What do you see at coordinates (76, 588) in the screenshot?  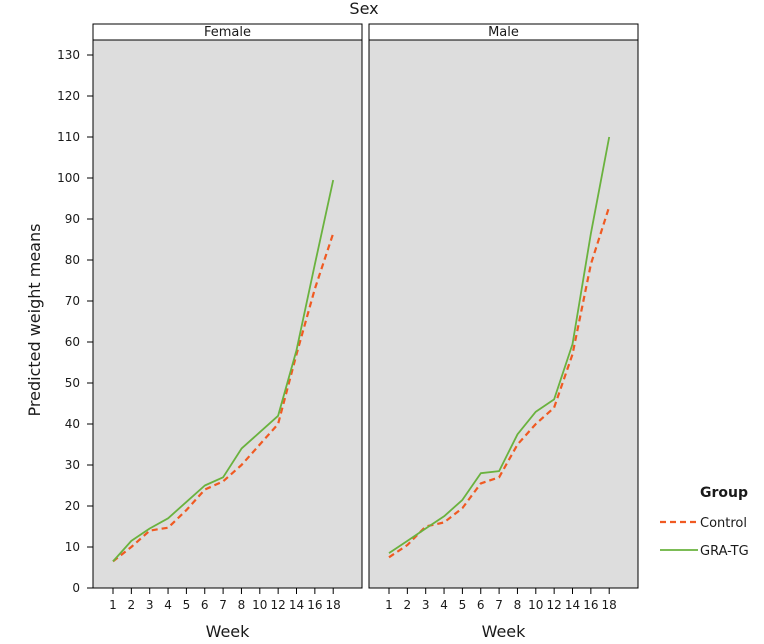 I see `y-tick-label: 0` at bounding box center [76, 588].